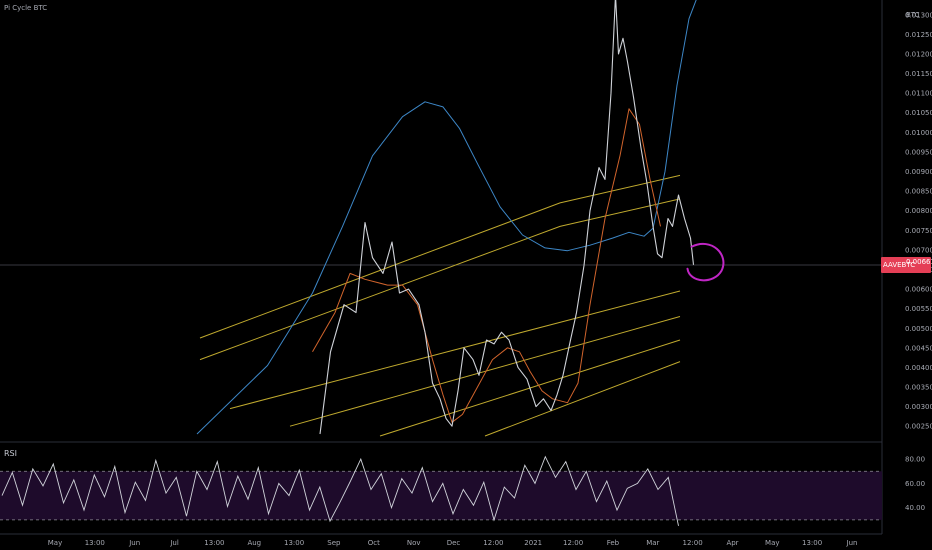 The height and width of the screenshot is (550, 932). I want to click on chart-title: Pi Cycle BTC, so click(25, 8).